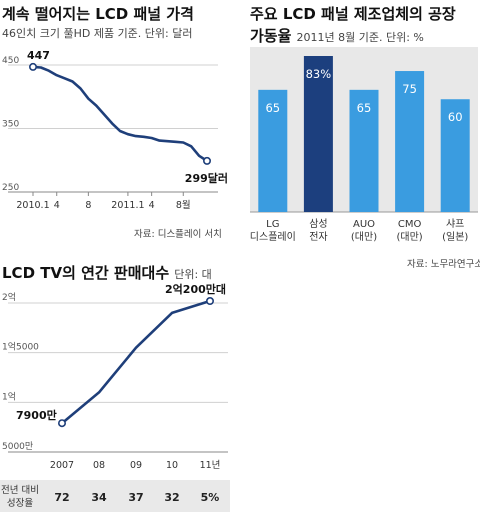 Image resolution: width=480 pixels, height=518 pixels. I want to click on price-start-point, so click(32, 66).